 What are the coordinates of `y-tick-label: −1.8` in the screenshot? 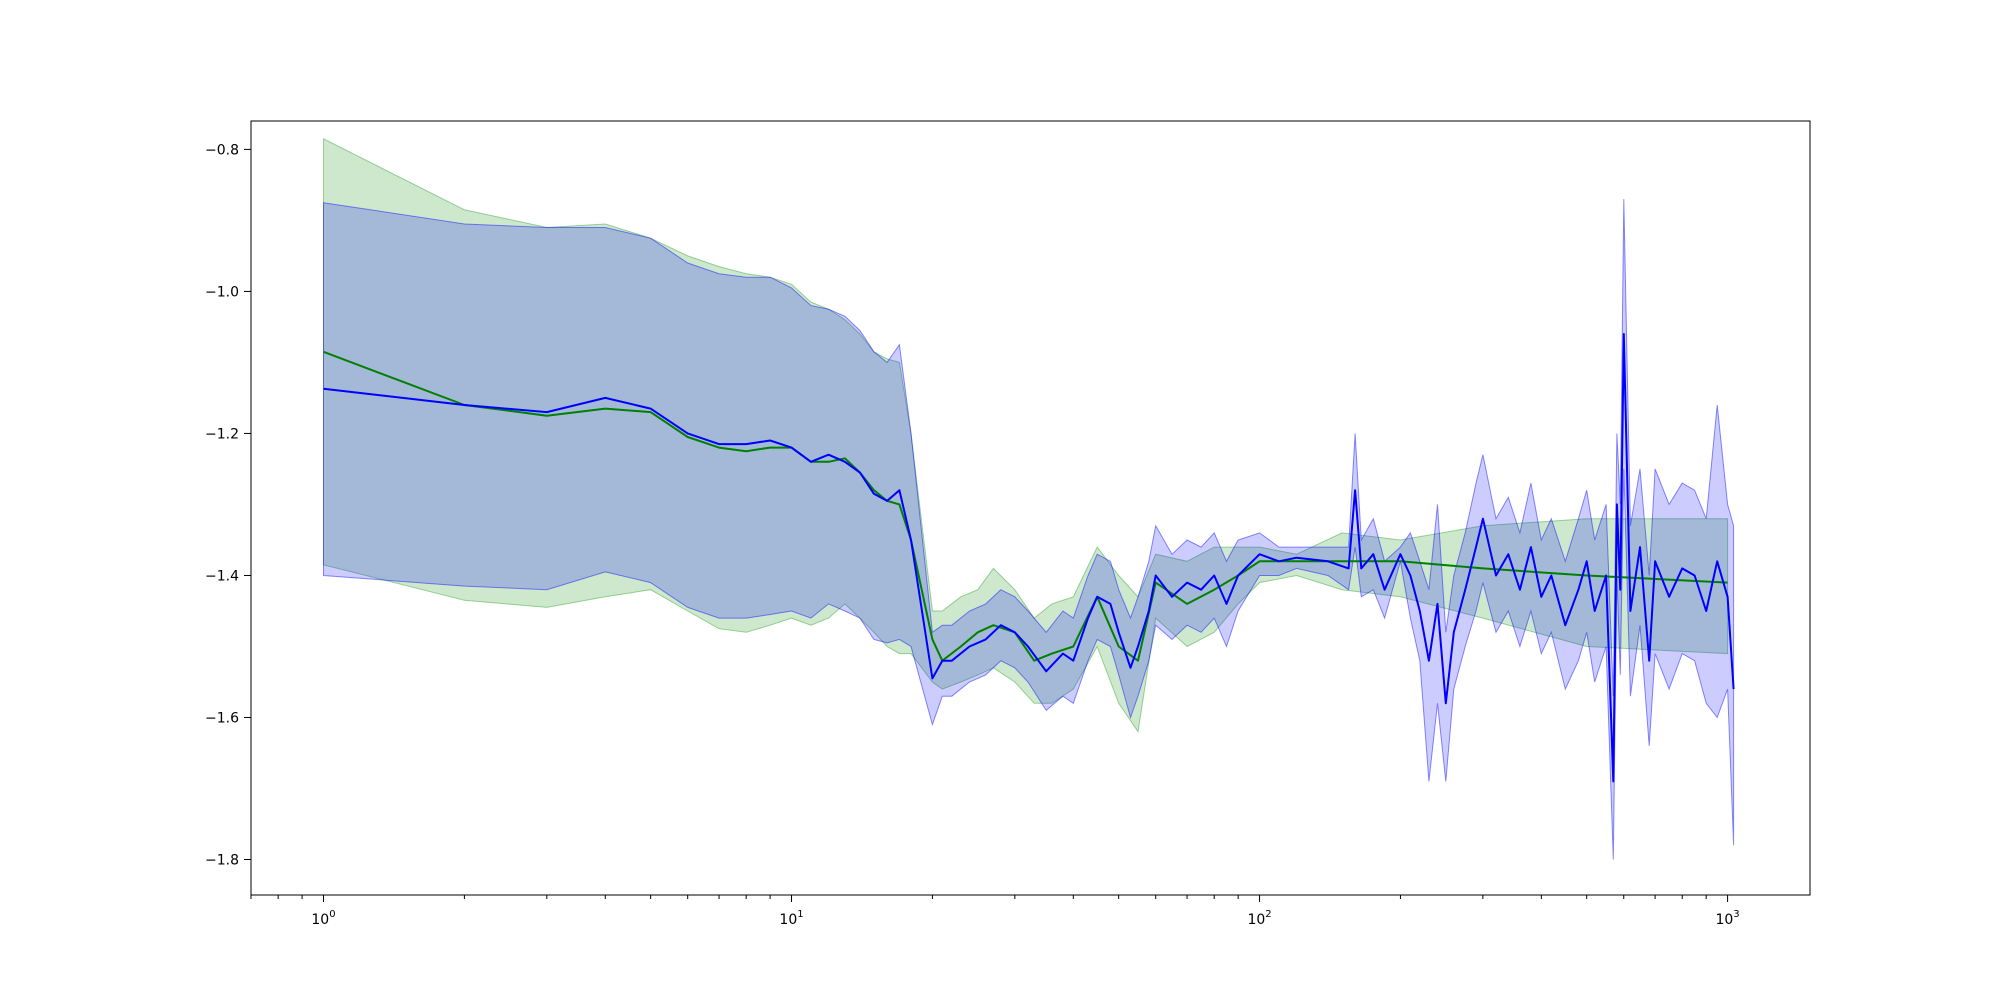 It's located at (222, 860).